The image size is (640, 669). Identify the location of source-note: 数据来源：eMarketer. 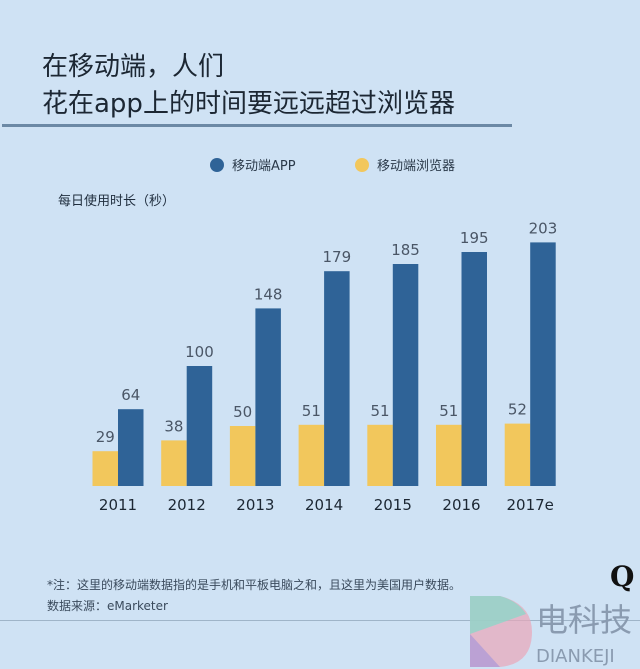
(107, 606).